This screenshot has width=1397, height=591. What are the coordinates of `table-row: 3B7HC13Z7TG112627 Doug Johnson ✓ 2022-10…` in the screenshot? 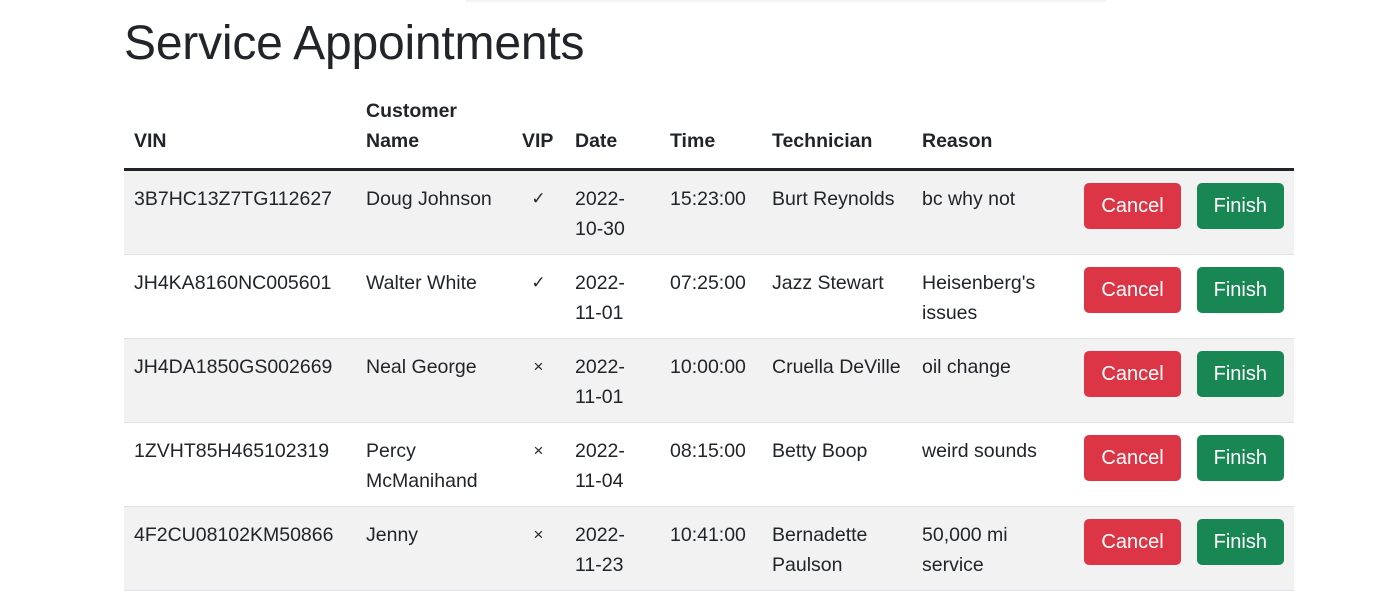 It's located at (709, 212).